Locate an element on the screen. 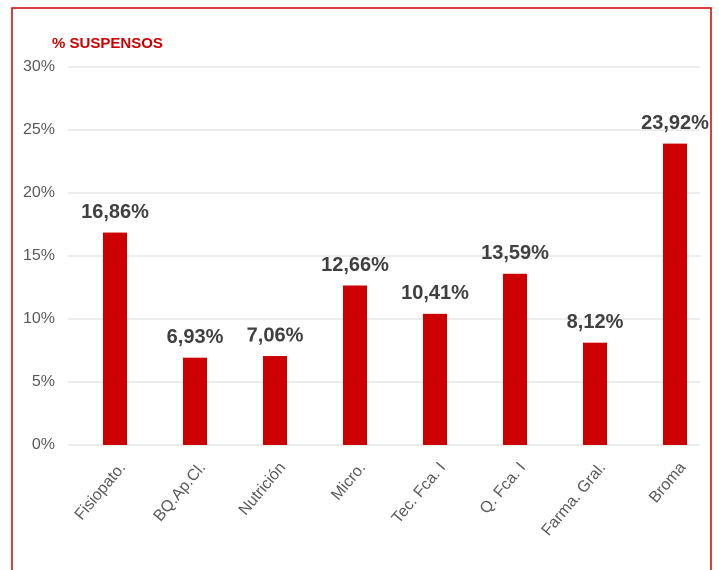 The image size is (719, 570). value-label: 6,93% is located at coordinates (195, 337).